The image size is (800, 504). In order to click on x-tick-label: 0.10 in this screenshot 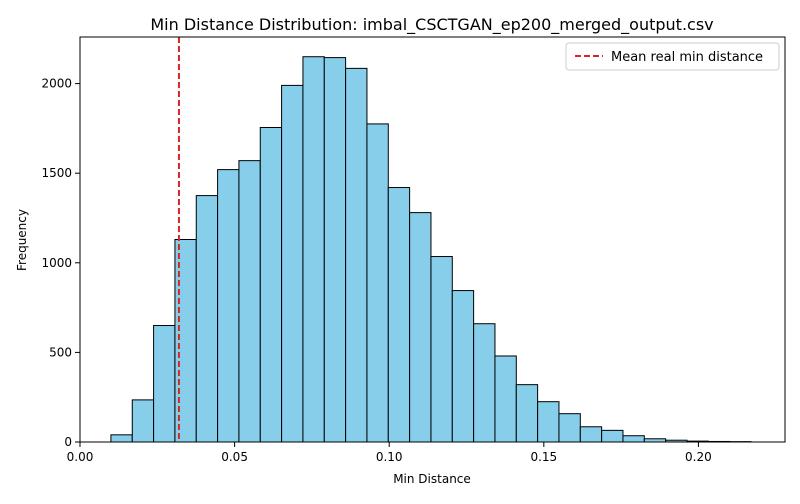, I will do `click(389, 457)`.